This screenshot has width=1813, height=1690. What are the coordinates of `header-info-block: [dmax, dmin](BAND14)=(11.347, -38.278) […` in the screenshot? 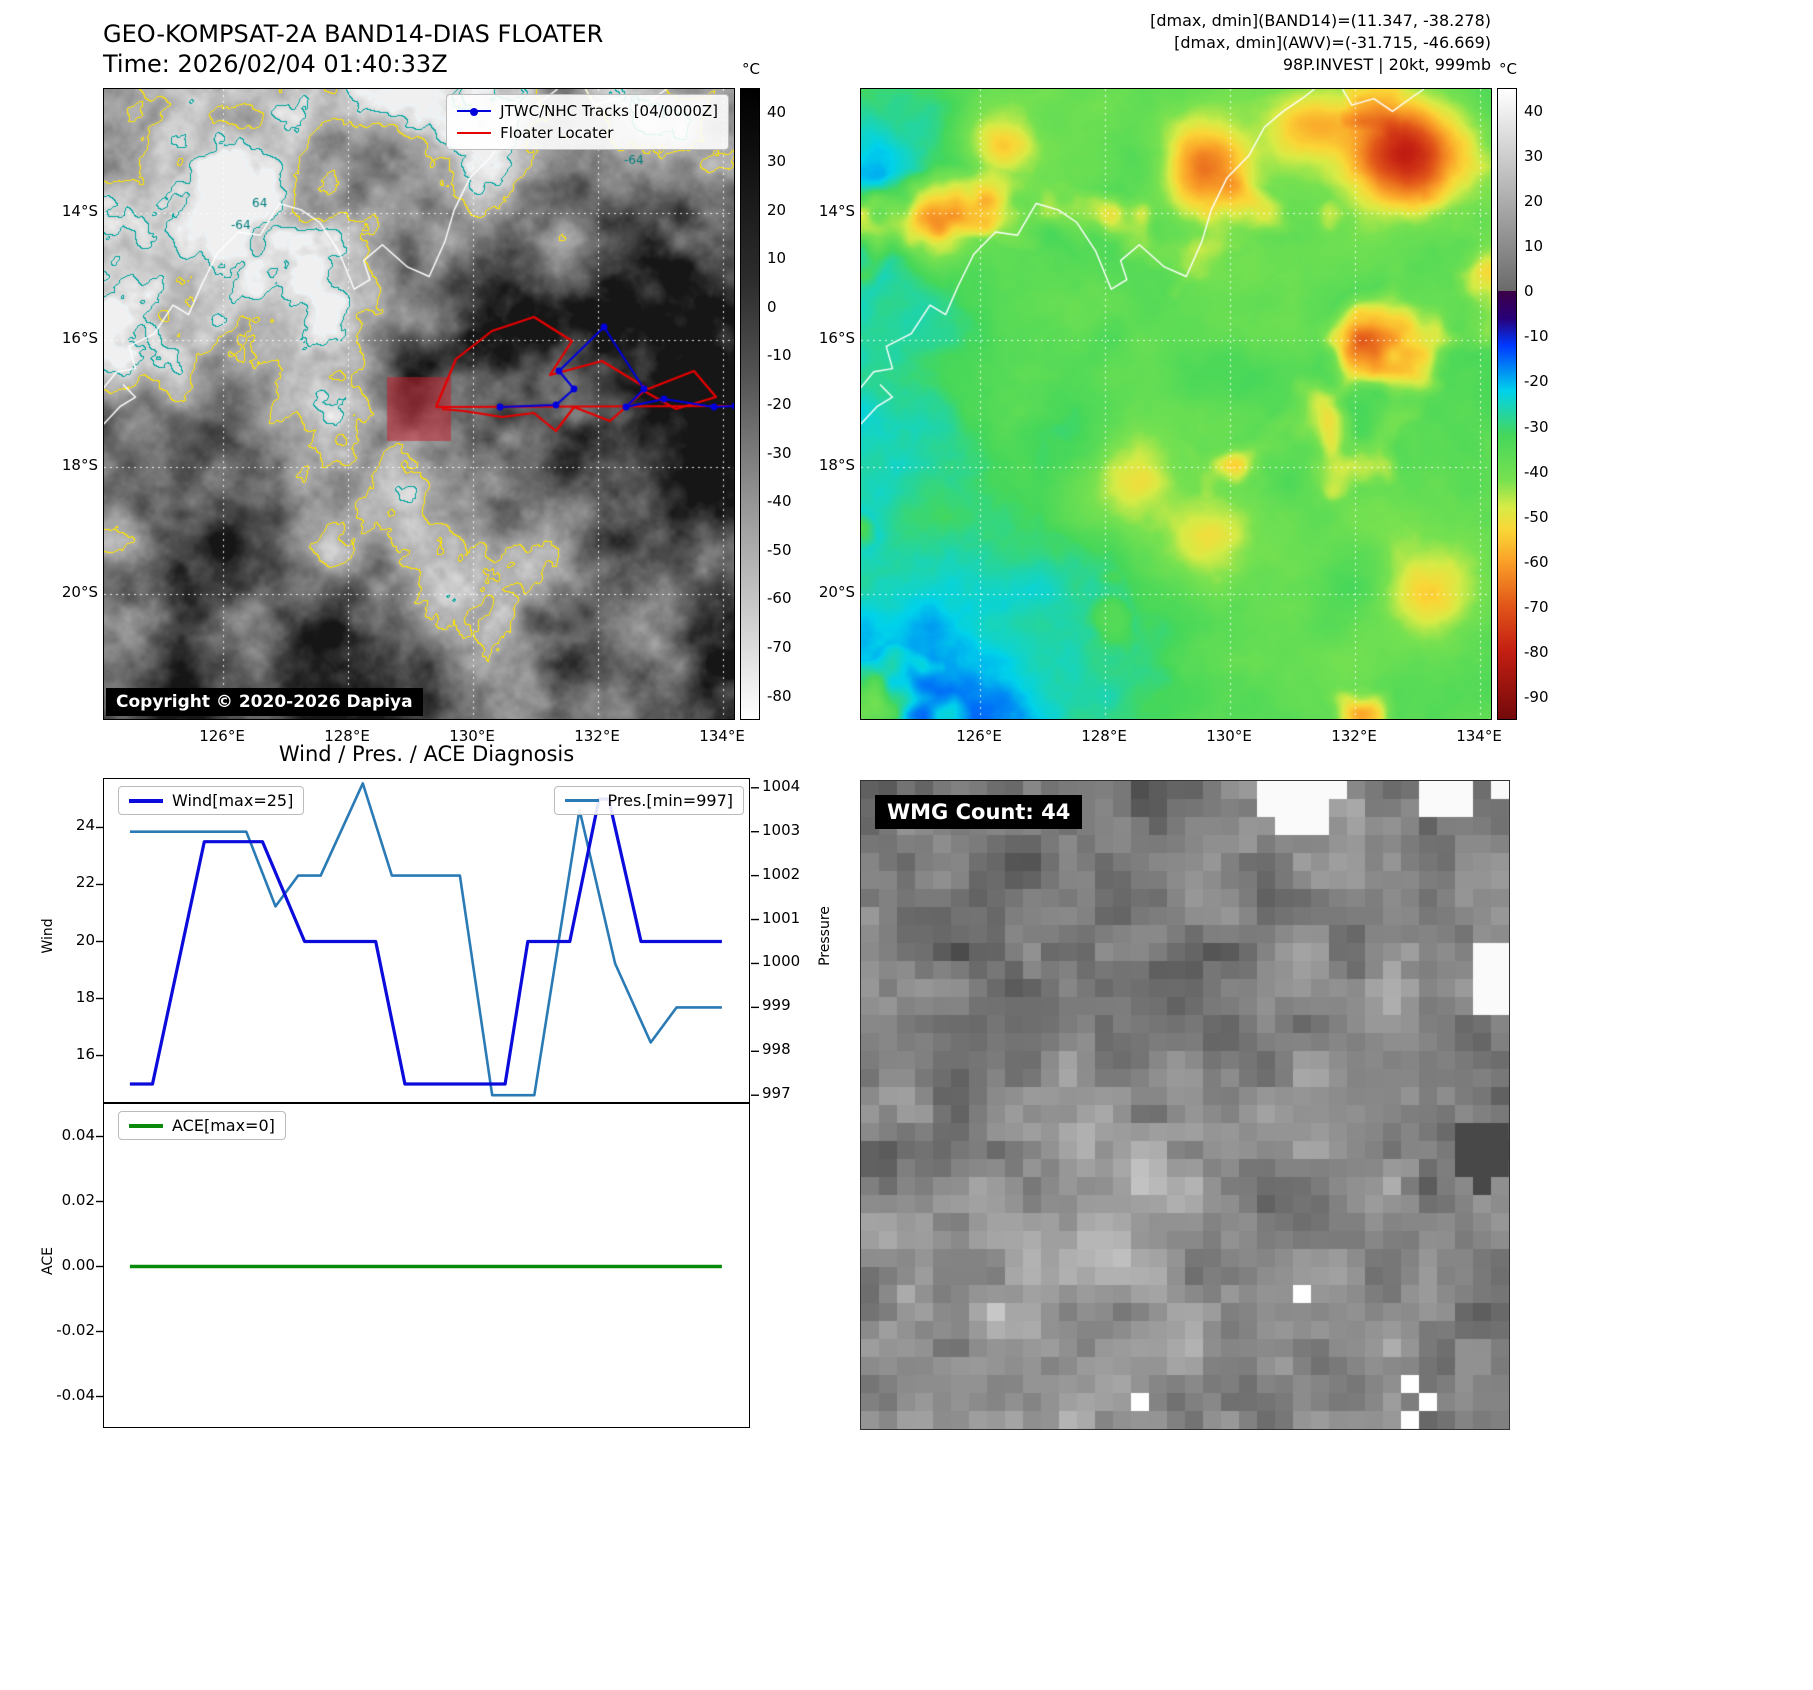 It's located at (1195, 43).